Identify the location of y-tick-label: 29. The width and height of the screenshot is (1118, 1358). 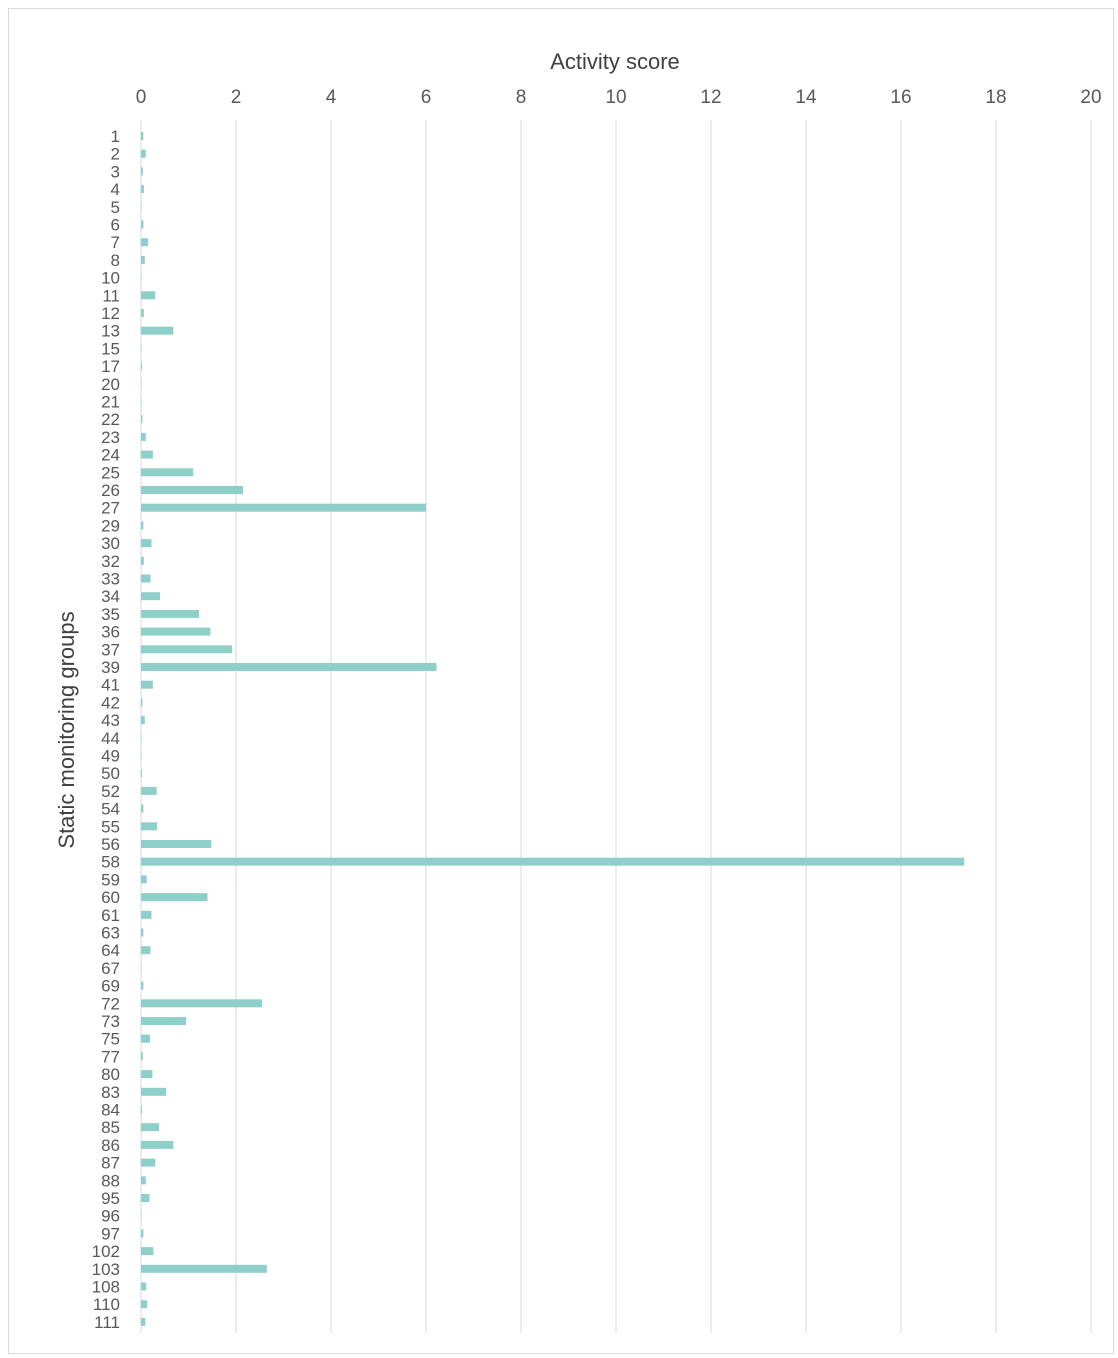
(110, 525).